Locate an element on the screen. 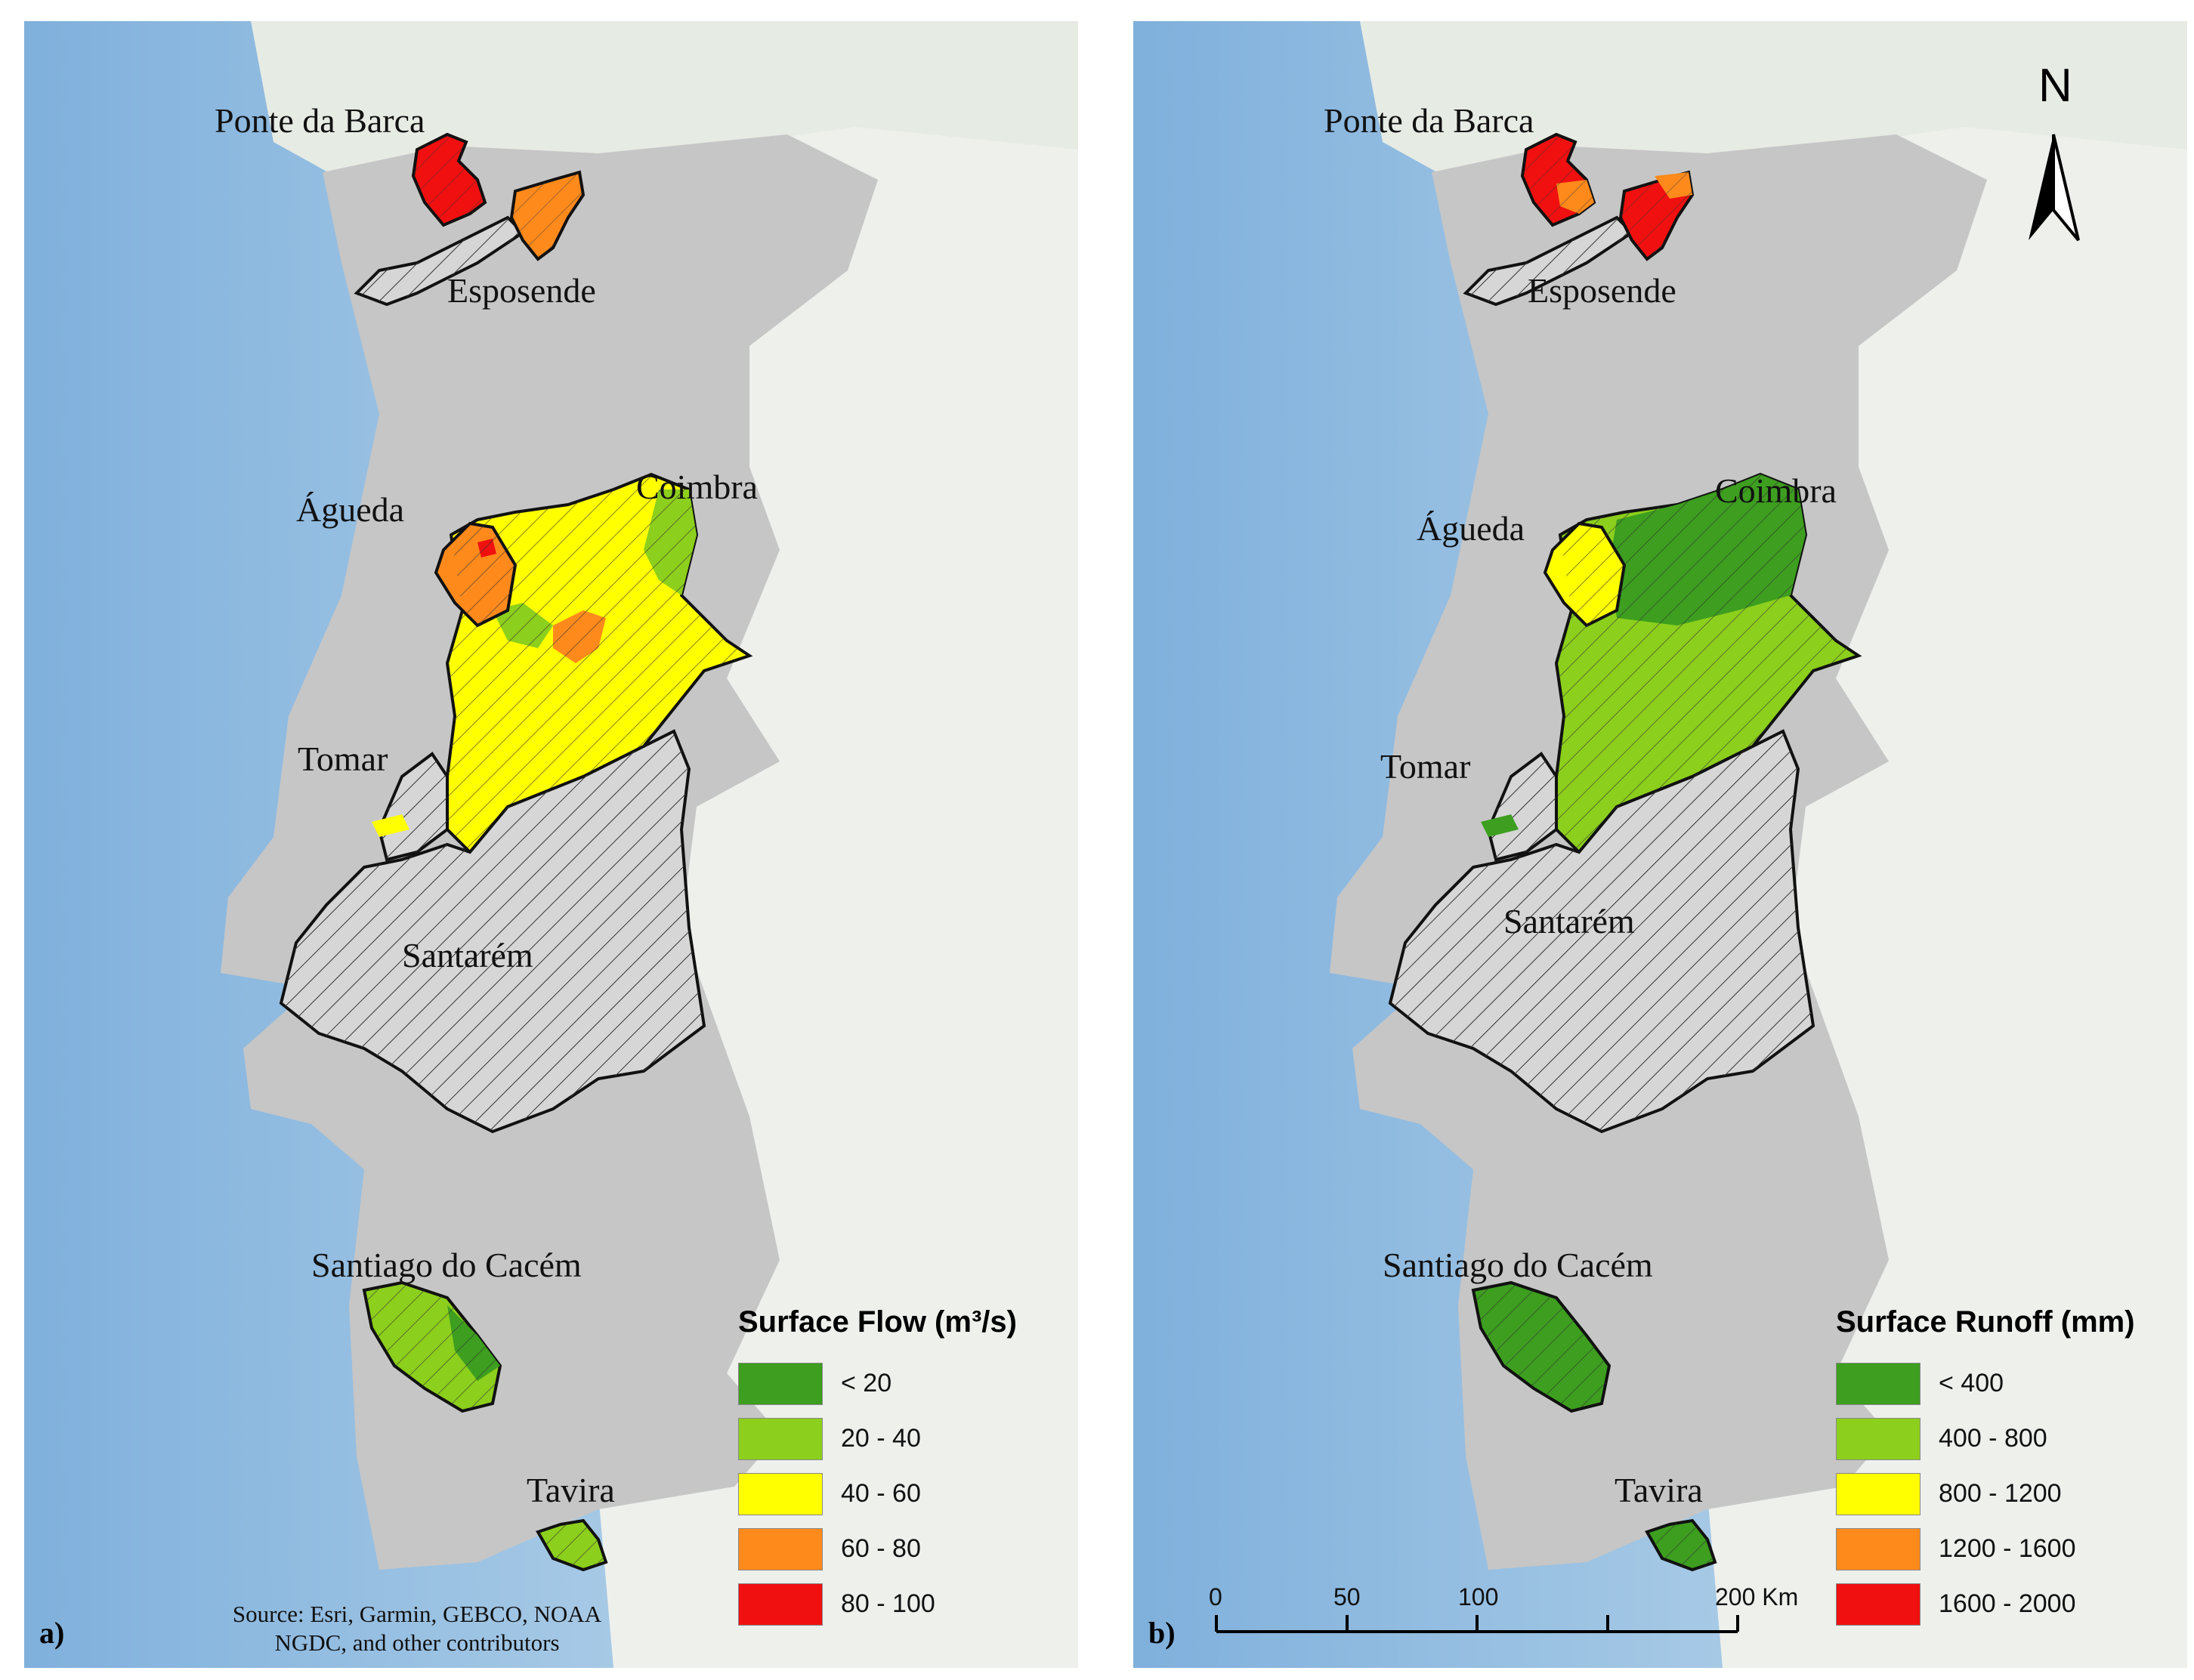 Image resolution: width=2194 pixels, height=1680 pixels. legend-label: 400 - 800 is located at coordinates (1993, 1438).